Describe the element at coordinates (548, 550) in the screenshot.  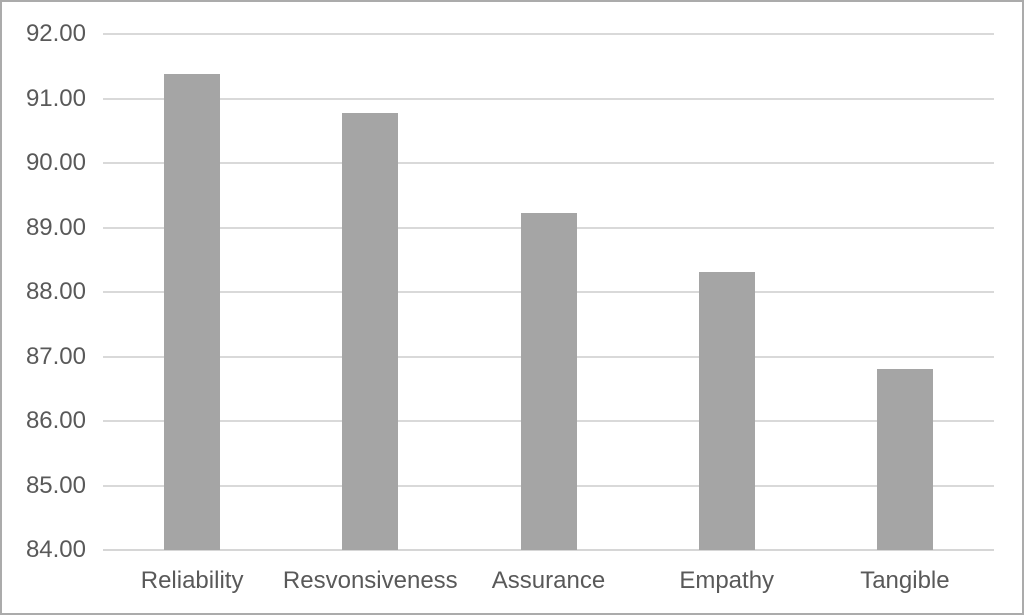
I see `x-axis-line` at that location.